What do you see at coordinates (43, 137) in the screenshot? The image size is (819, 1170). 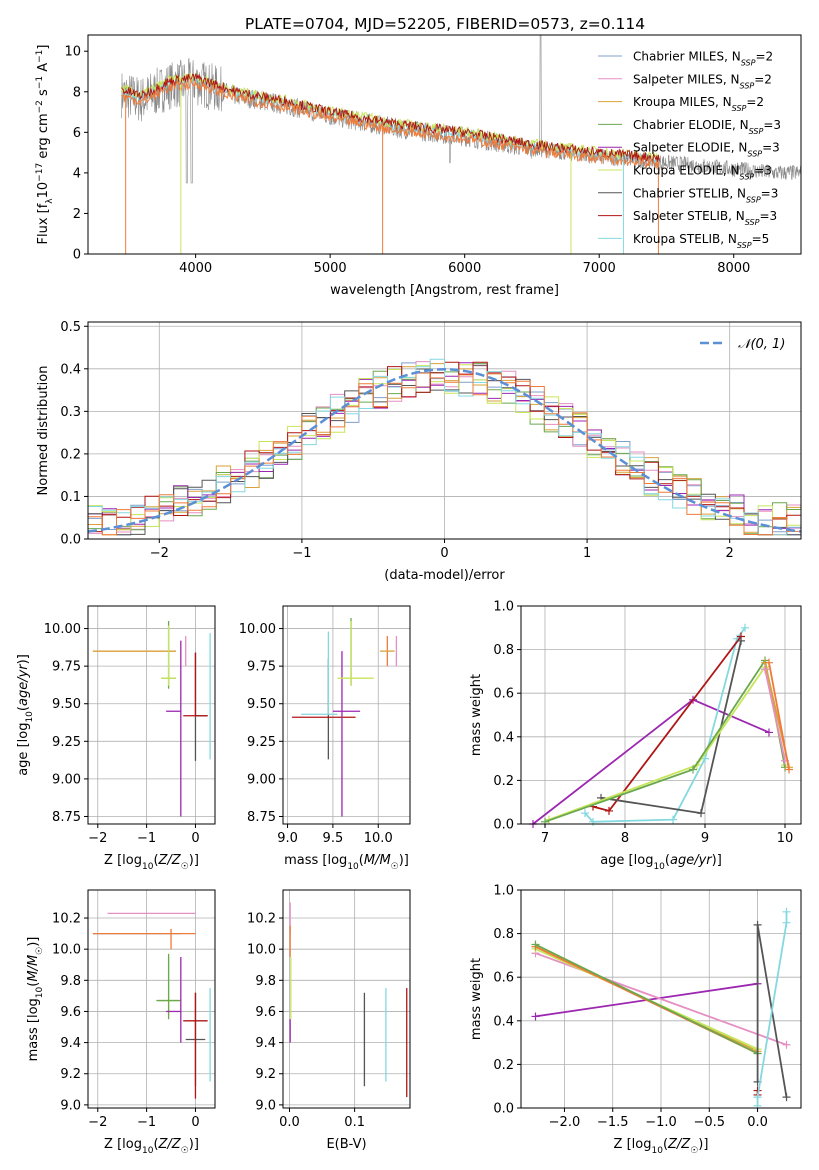 I see `label-part: erg cm` at bounding box center [43, 137].